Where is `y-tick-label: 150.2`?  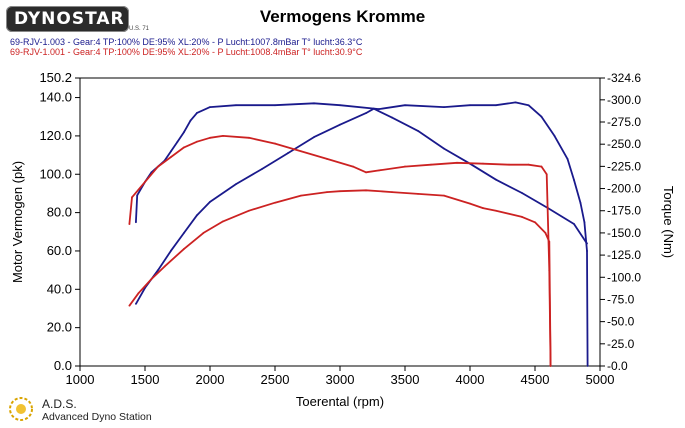
y-tick-label: 150.2 is located at coordinates (55, 77).